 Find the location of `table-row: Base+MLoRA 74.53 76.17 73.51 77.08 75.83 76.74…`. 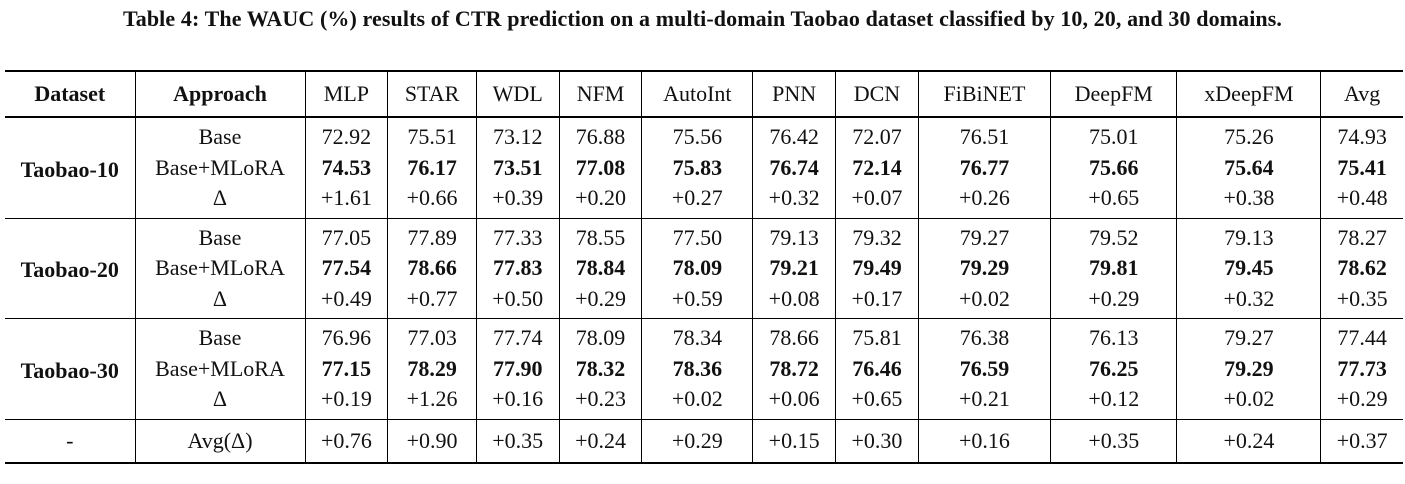

table-row: Base+MLoRA 74.53 76.17 73.51 77.08 75.83 76.74… is located at coordinates (704, 167).